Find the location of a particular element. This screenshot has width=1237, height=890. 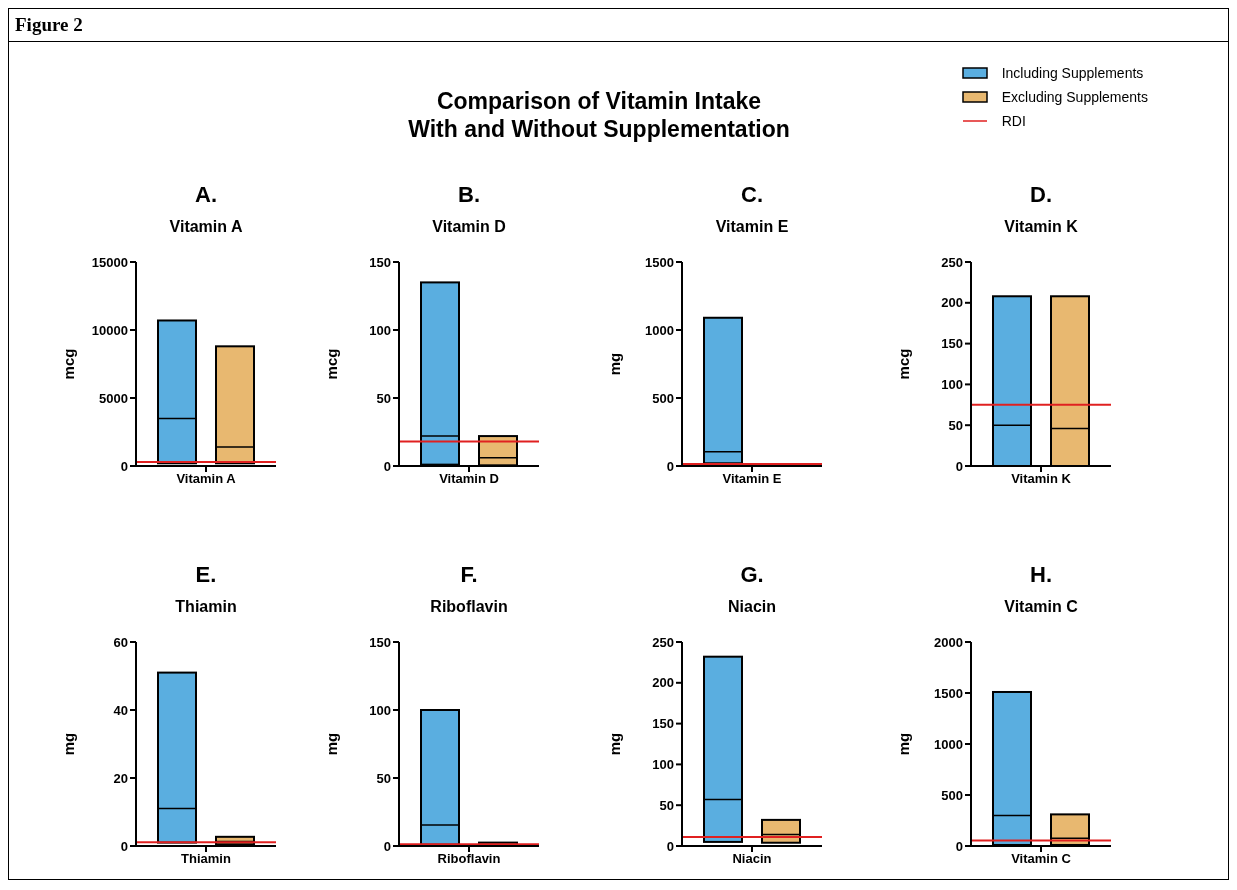

x-tick-label: Thiamin is located at coordinates (206, 607).